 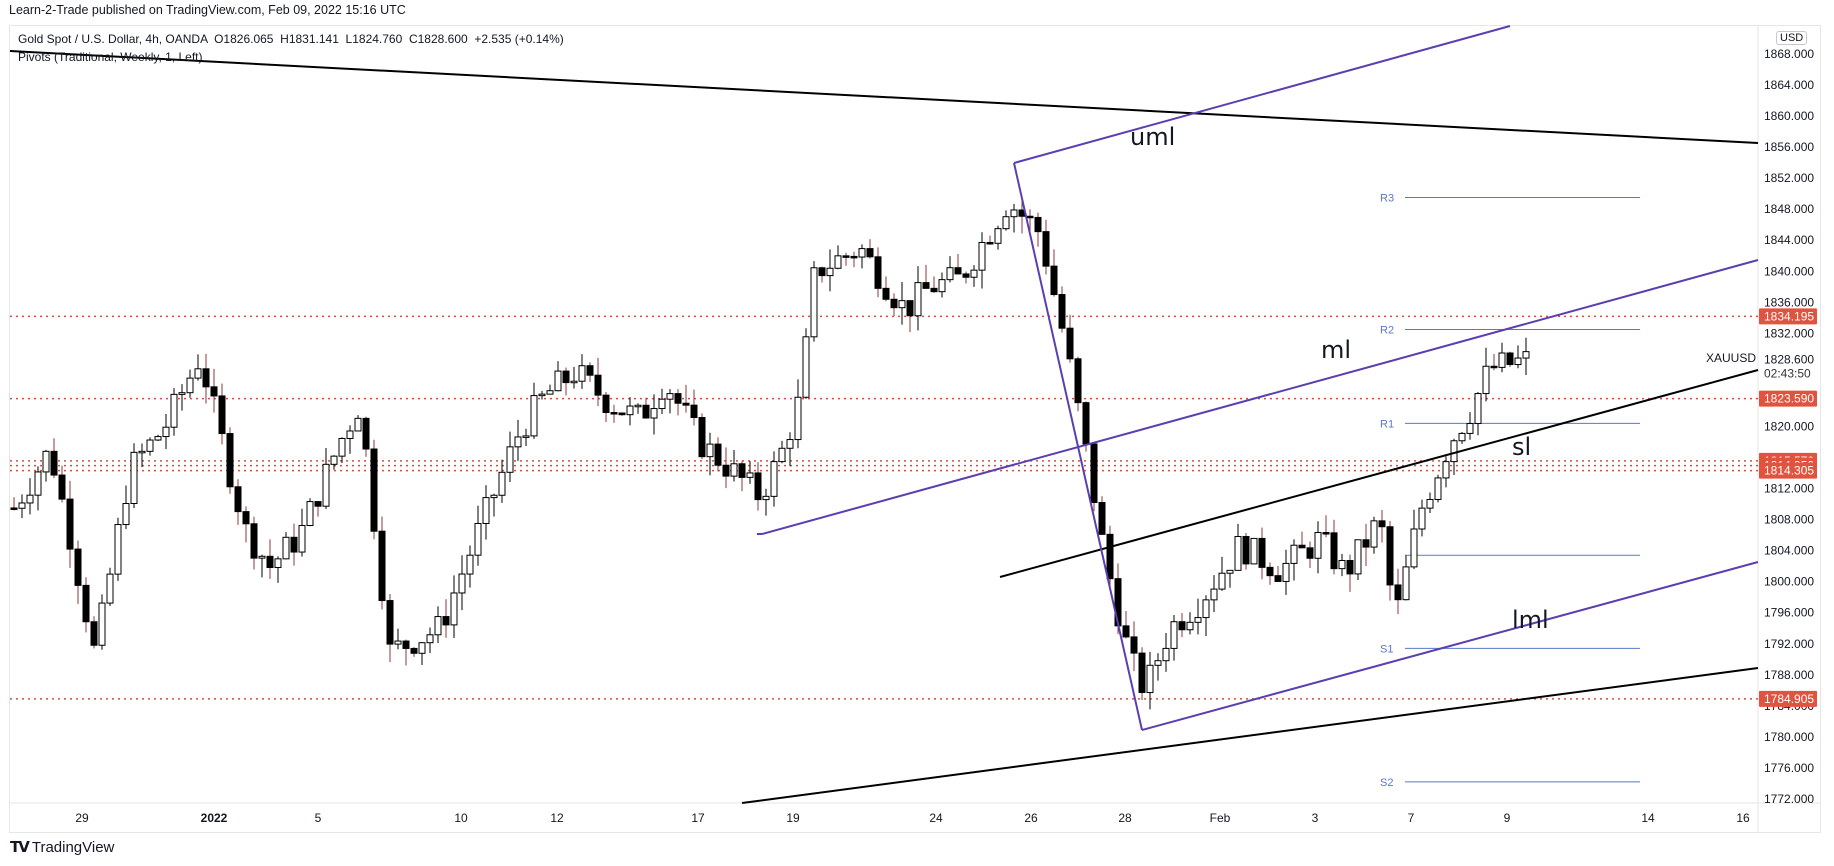 What do you see at coordinates (1315, 818) in the screenshot?
I see `time-tick: 3` at bounding box center [1315, 818].